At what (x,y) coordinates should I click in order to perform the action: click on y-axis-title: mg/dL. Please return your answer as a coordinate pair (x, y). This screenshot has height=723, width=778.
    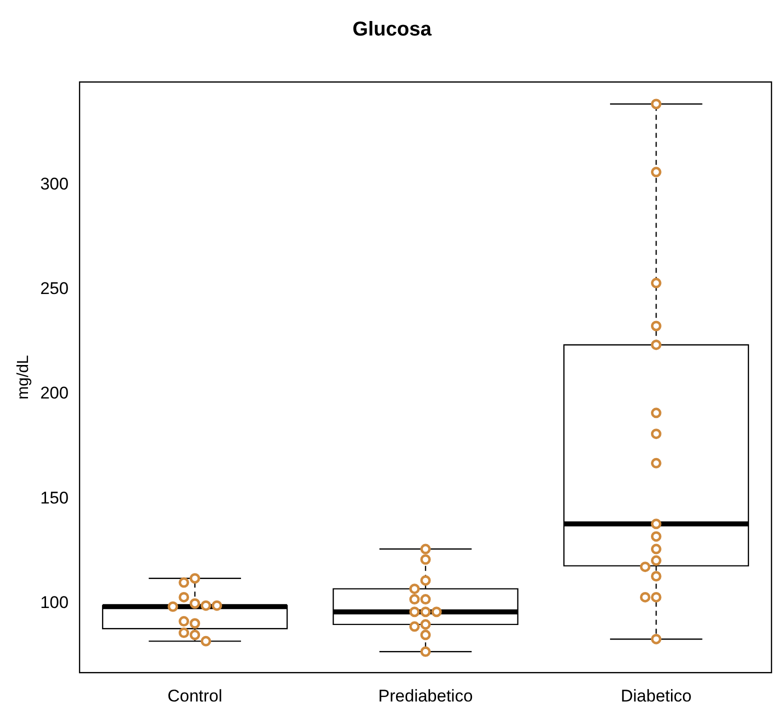
    Looking at the image, I should click on (23, 377).